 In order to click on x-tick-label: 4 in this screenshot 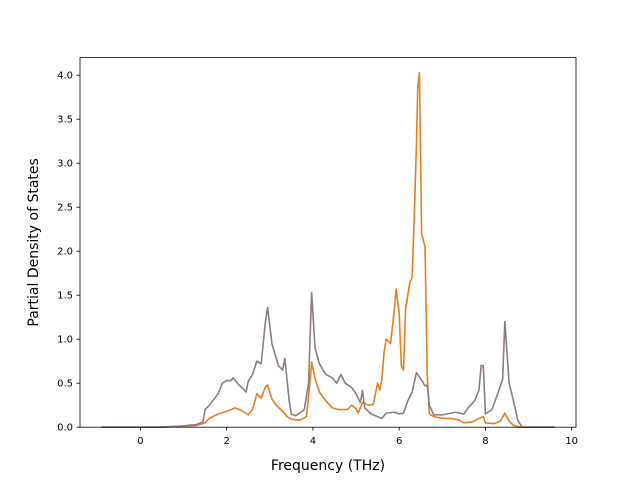, I will do `click(313, 441)`.